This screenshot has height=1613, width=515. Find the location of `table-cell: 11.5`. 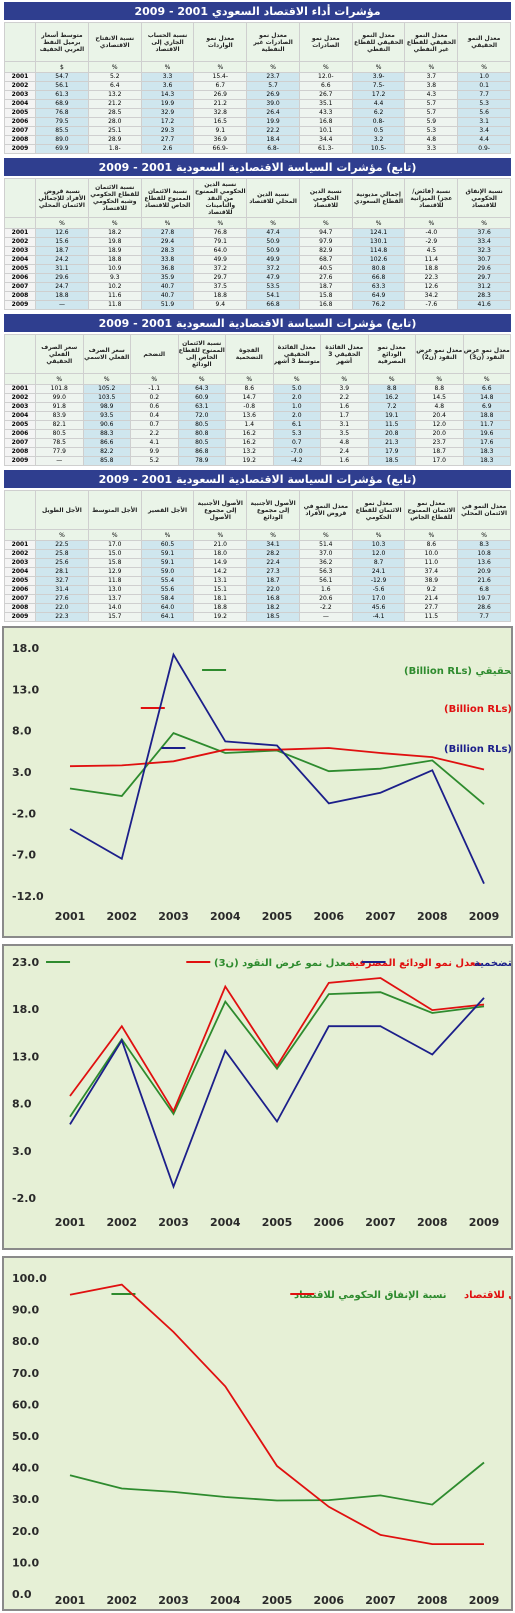

table-cell: 11.5 is located at coordinates (392, 425).